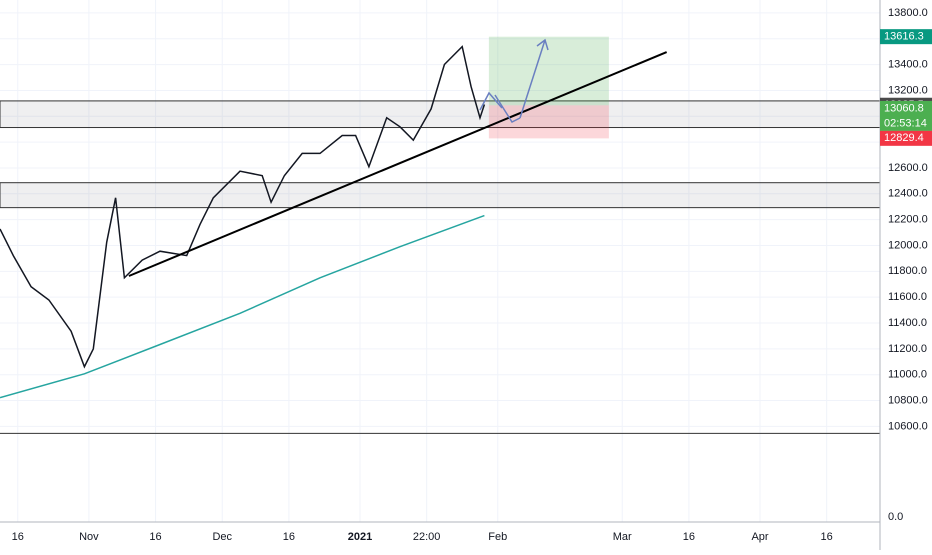 The height and width of the screenshot is (555, 932). Describe the element at coordinates (904, 108) in the screenshot. I see `price-badge-label: 13060.8` at that location.